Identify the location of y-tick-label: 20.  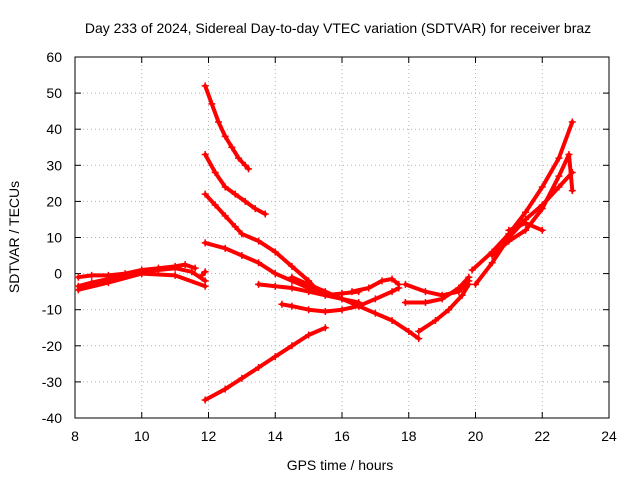
(54, 201).